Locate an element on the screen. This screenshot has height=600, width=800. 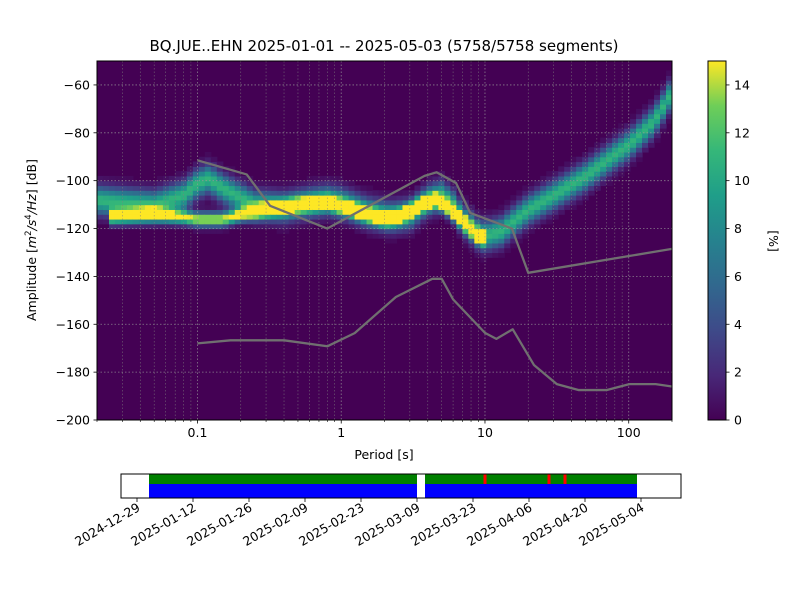
colorbar-axis: 0 2 4 6 8 10 12 14 is located at coordinates (738, 252).